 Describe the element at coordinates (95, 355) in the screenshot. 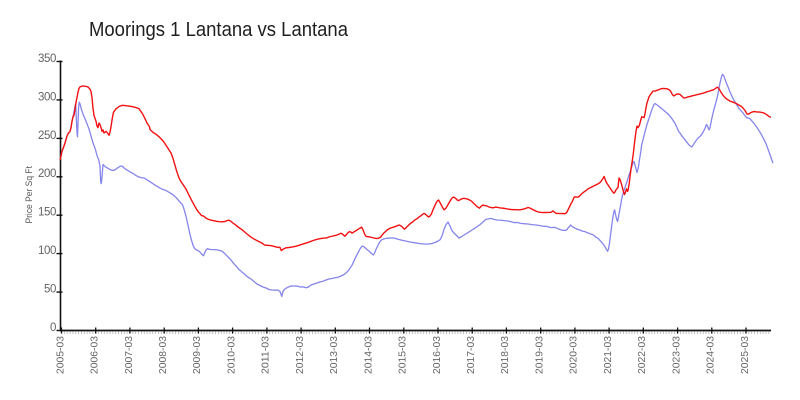

I see `svg-text: 2006-03` at that location.